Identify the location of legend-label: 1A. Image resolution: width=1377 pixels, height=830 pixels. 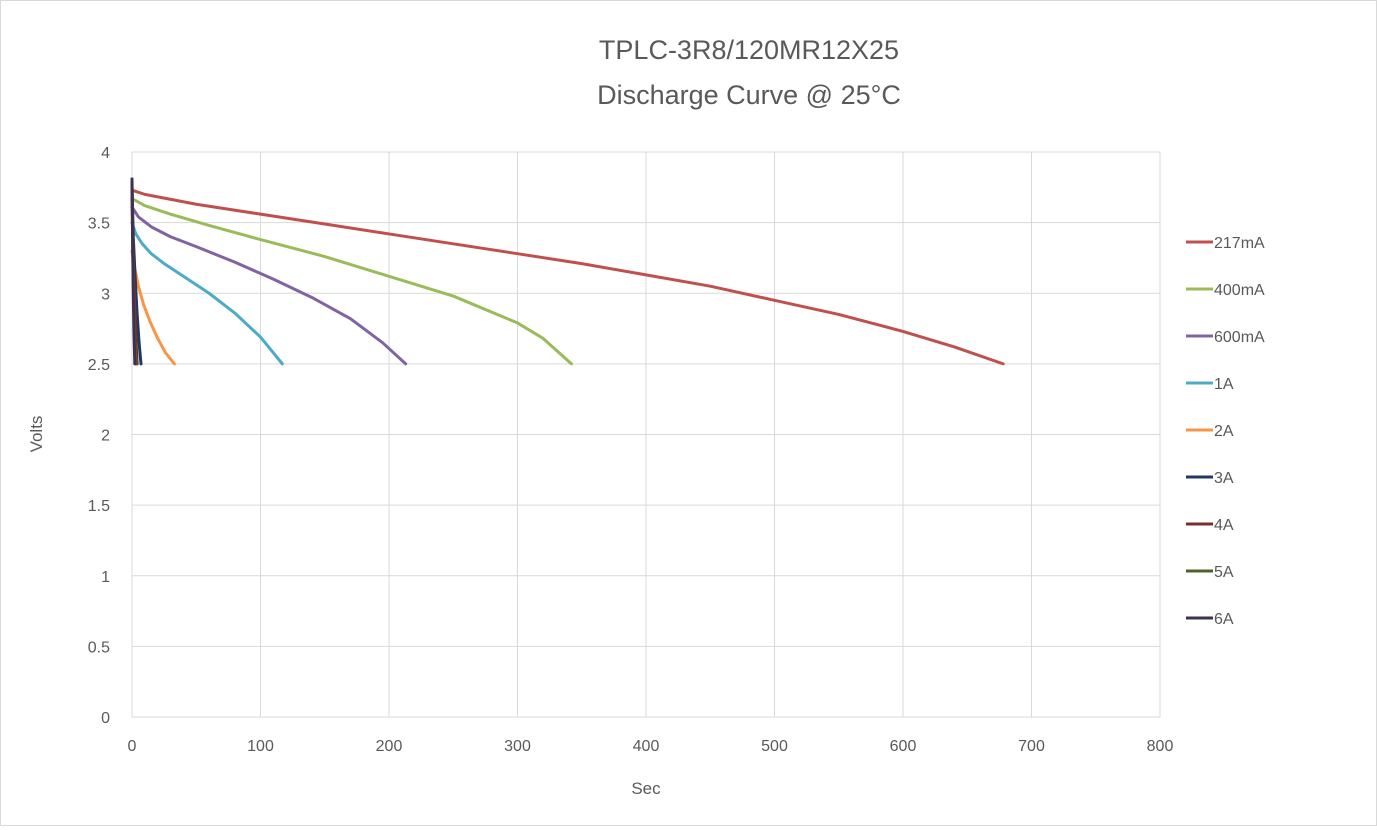
(1224, 384).